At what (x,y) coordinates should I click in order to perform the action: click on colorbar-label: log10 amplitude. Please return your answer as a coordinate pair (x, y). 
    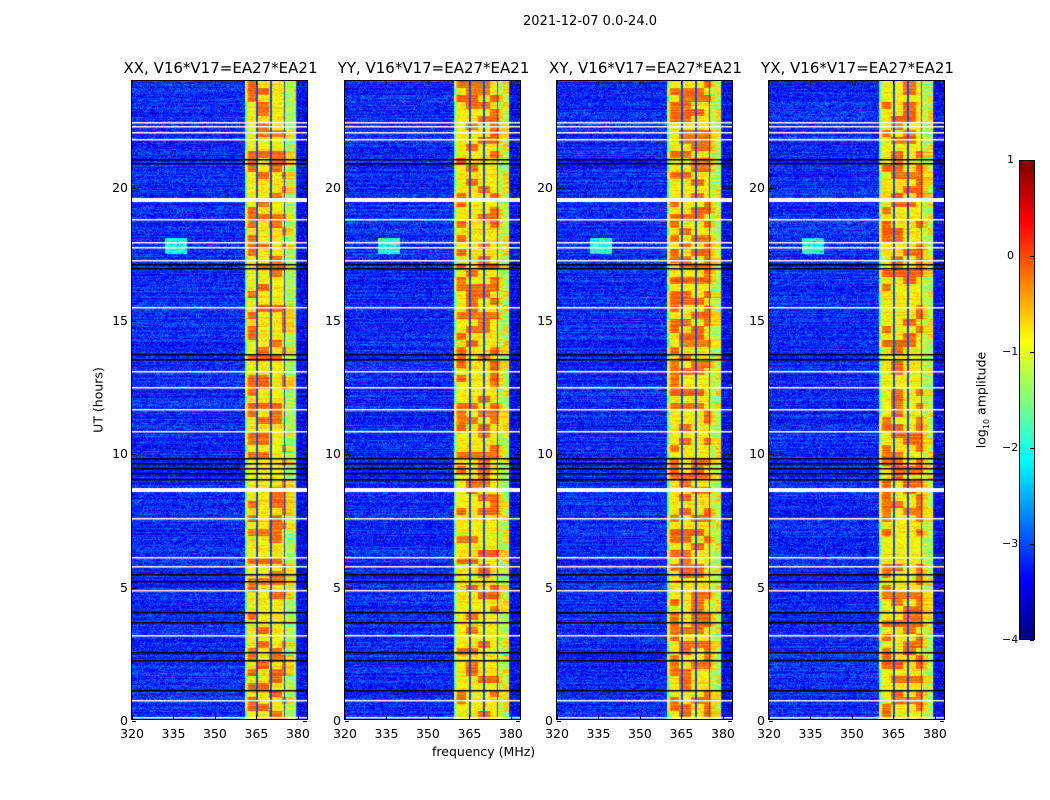
    Looking at the image, I should click on (982, 400).